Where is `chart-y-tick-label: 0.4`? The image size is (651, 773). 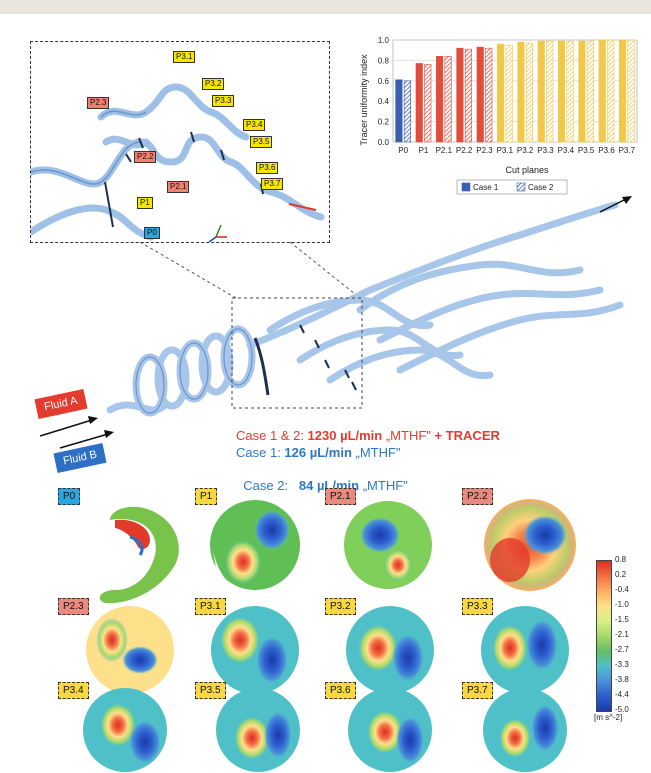
chart-y-tick-label: 0.4 is located at coordinates (384, 101).